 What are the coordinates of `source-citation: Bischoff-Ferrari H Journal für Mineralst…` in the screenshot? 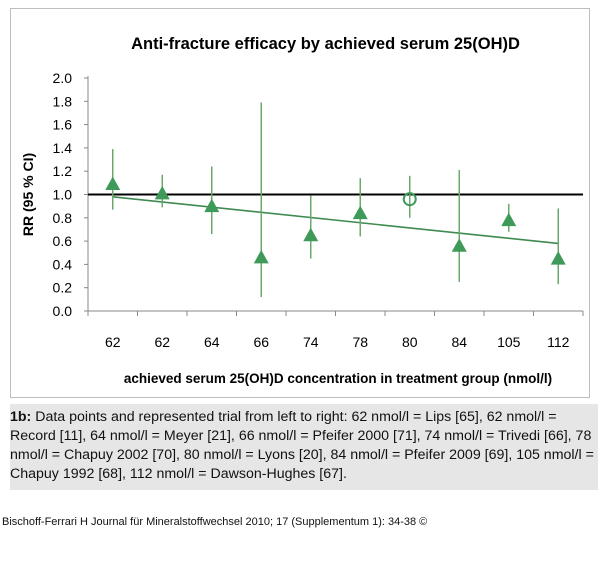 It's located at (215, 522).